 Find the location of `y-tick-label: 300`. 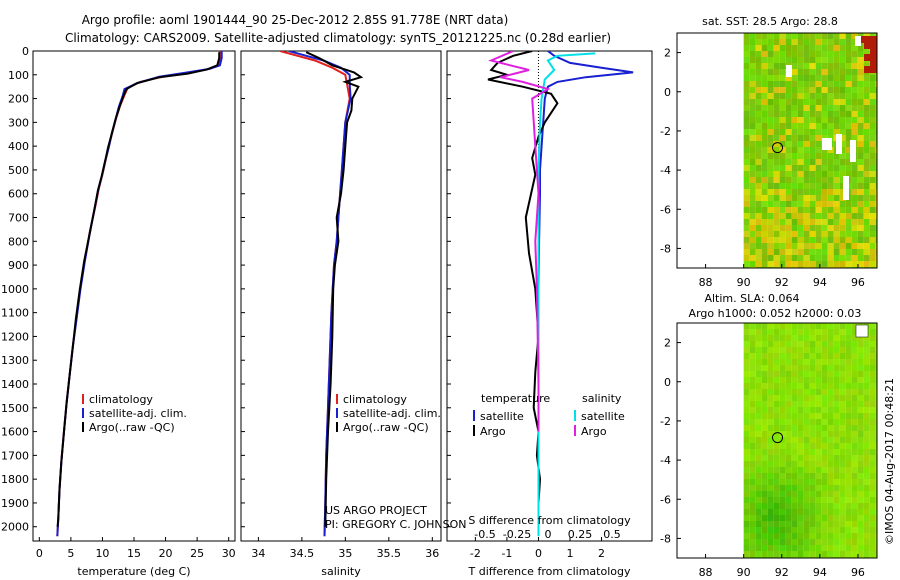

y-tick-label: 300 is located at coordinates (18, 122).